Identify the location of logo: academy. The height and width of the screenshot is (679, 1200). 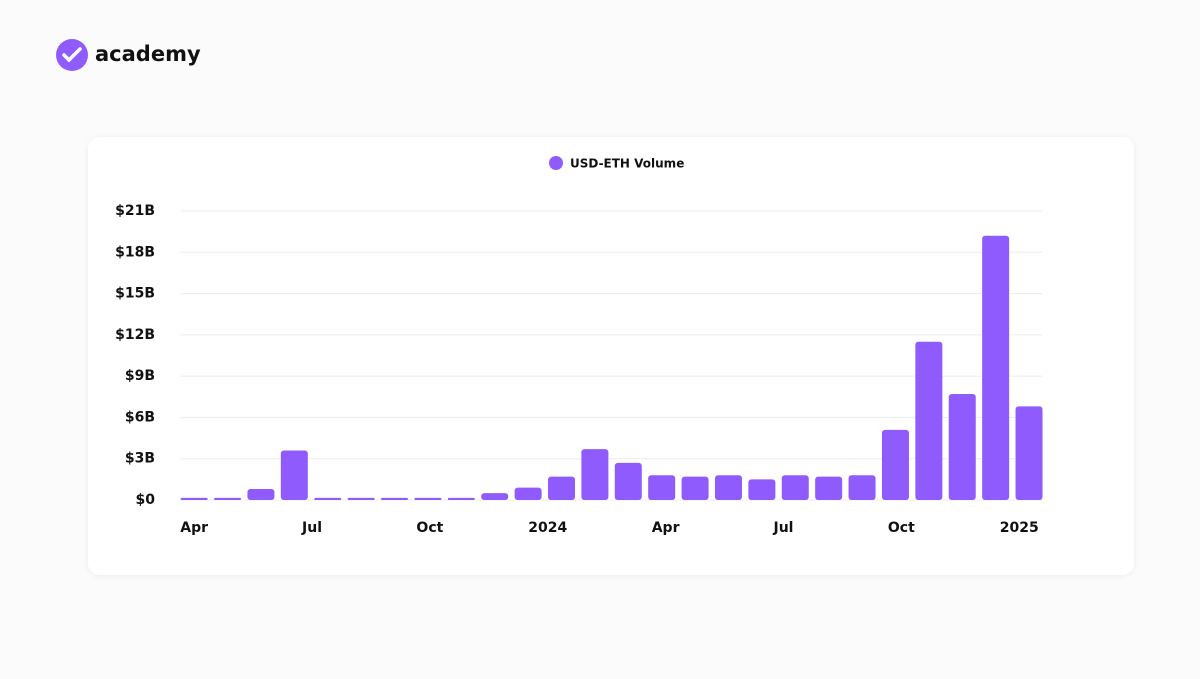
(128, 55).